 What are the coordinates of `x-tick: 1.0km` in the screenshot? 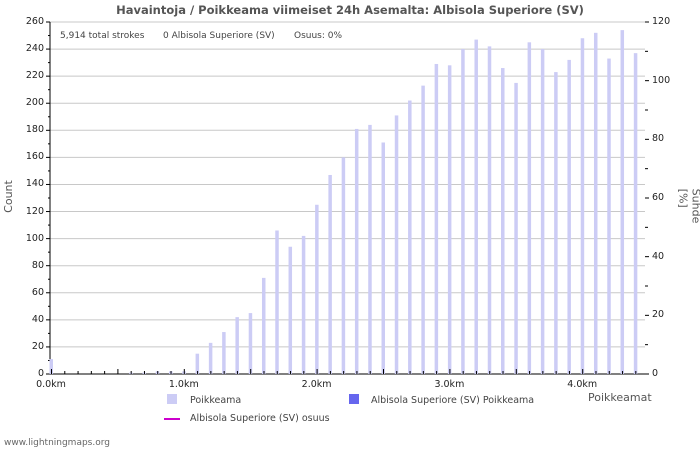 It's located at (183, 384).